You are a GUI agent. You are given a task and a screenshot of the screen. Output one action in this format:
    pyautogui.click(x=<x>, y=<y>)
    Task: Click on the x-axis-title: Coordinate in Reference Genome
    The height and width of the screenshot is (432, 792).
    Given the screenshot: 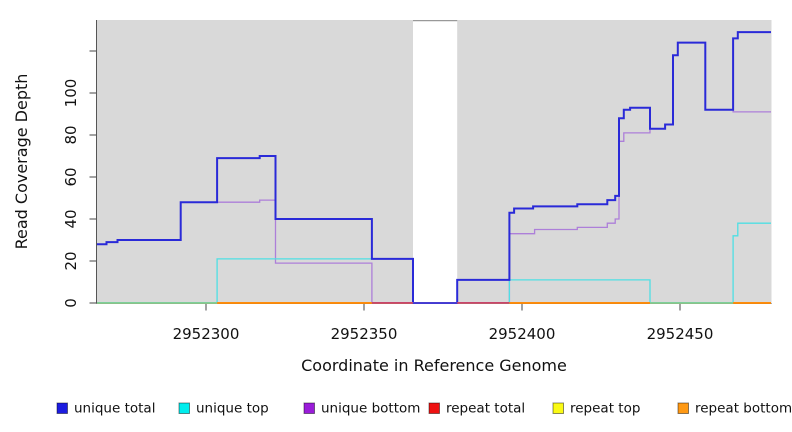 What is the action you would take?
    pyautogui.click(x=434, y=365)
    